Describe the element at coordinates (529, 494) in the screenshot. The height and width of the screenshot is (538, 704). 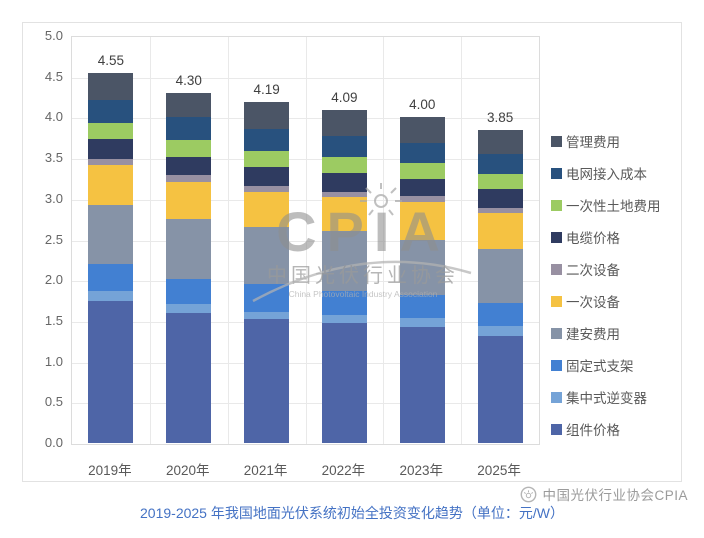
I see `cpia-logo-icon` at that location.